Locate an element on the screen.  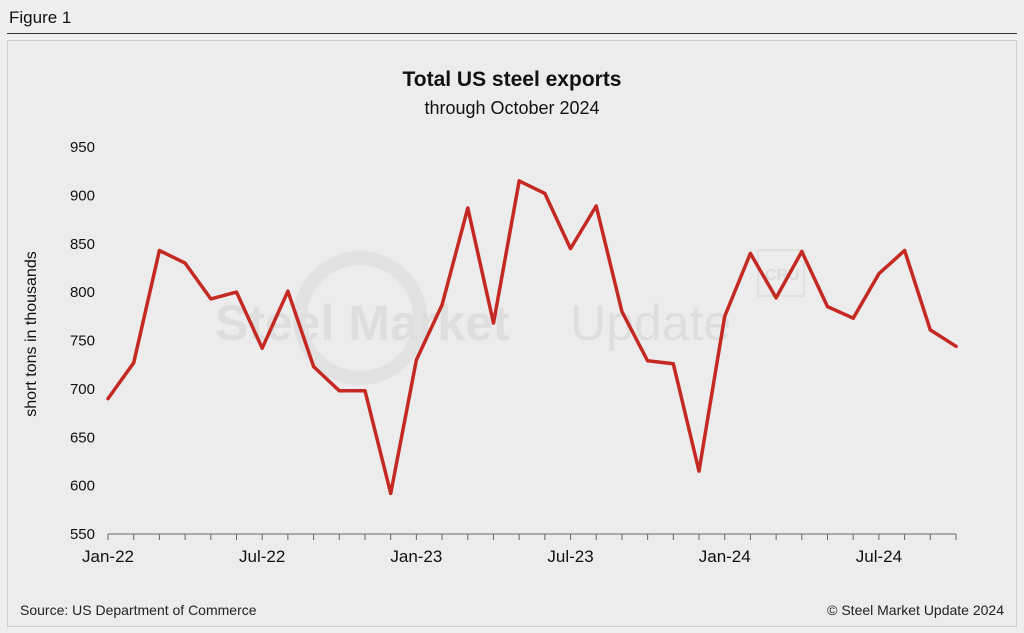
watermark-badge is located at coordinates (781, 273).